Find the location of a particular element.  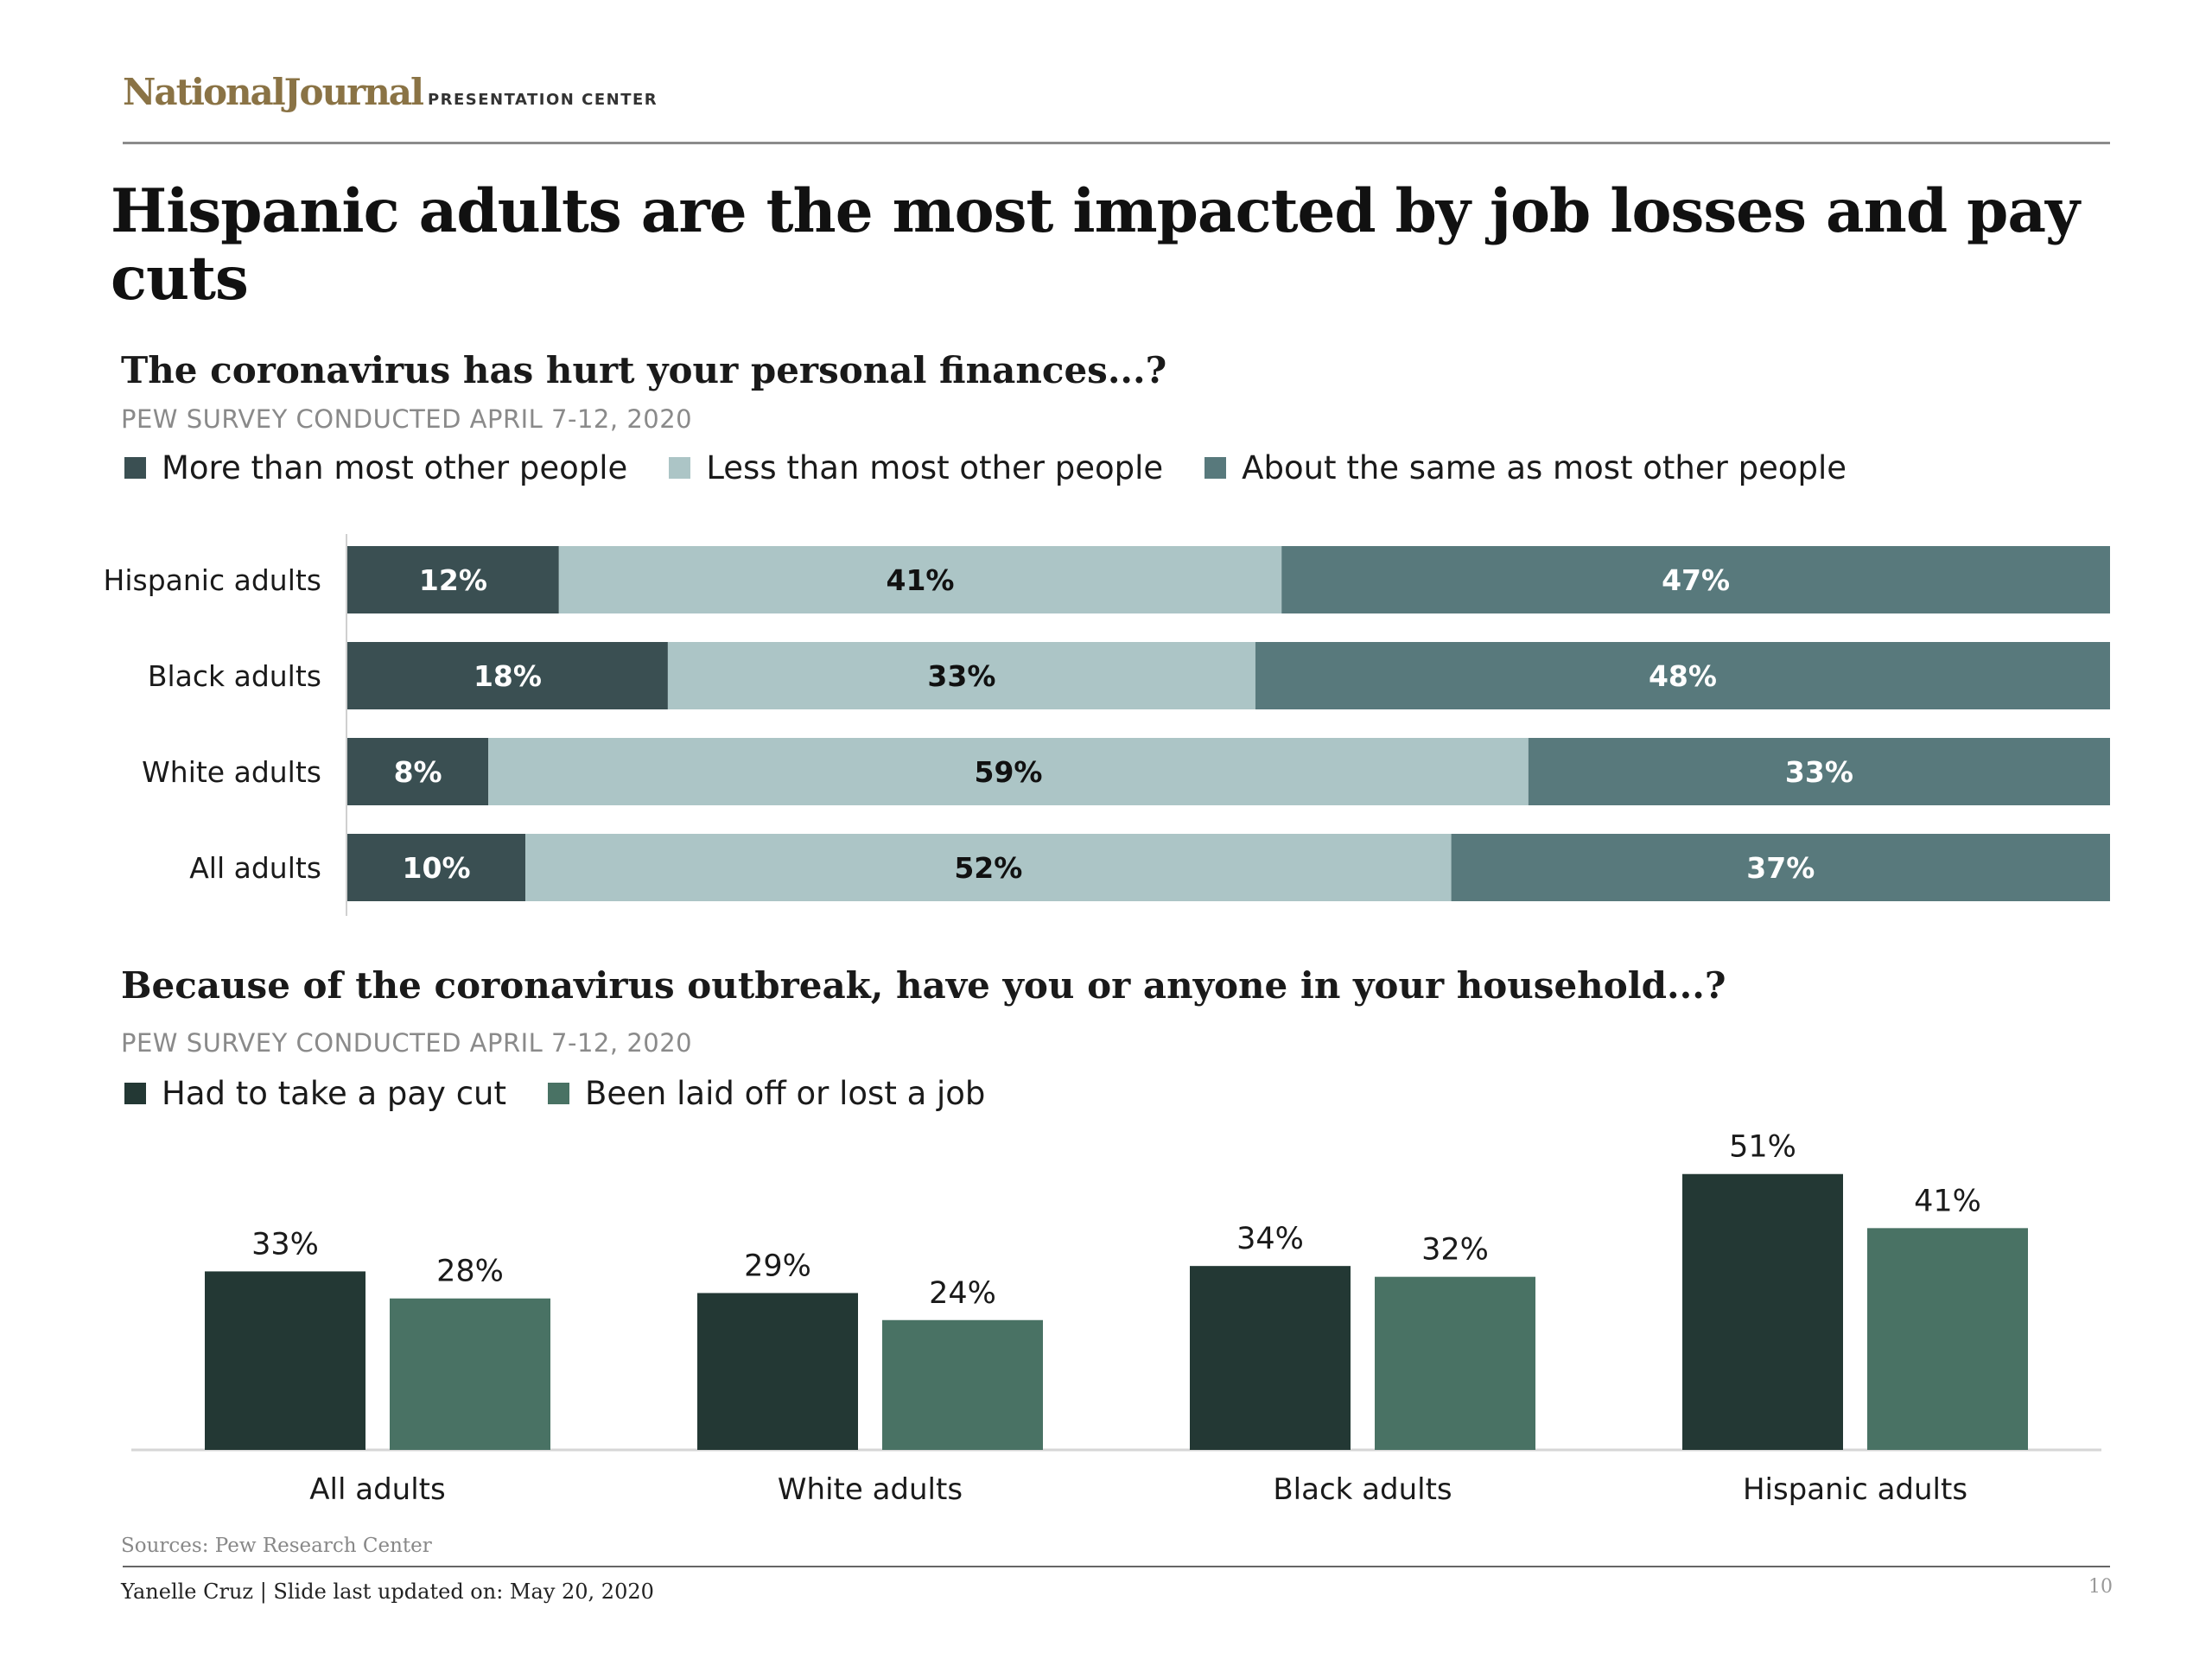

bar-less-than-most-other-people-black-adults is located at coordinates (961, 675).